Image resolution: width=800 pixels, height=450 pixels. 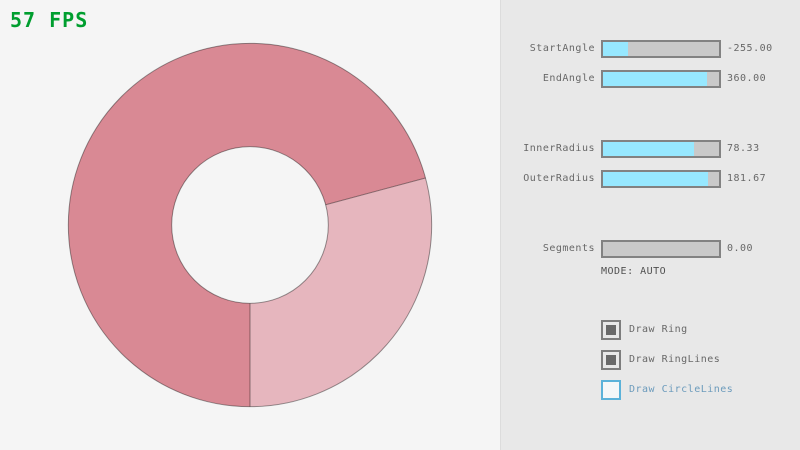 What do you see at coordinates (562, 48) in the screenshot?
I see `slider-label: StartAngle` at bounding box center [562, 48].